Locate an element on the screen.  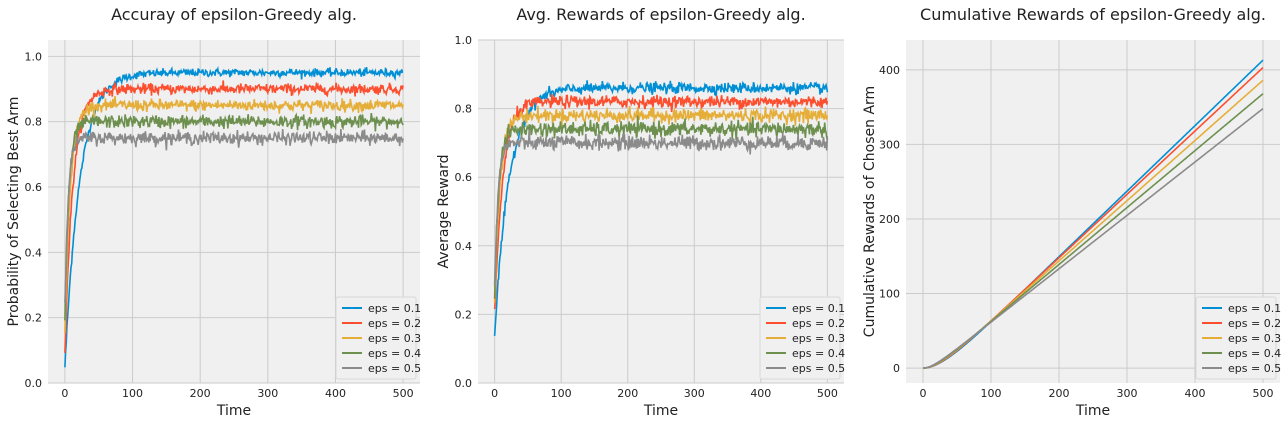
y-axis-label: Probability of Selecting Best Arm is located at coordinates (14, 212).